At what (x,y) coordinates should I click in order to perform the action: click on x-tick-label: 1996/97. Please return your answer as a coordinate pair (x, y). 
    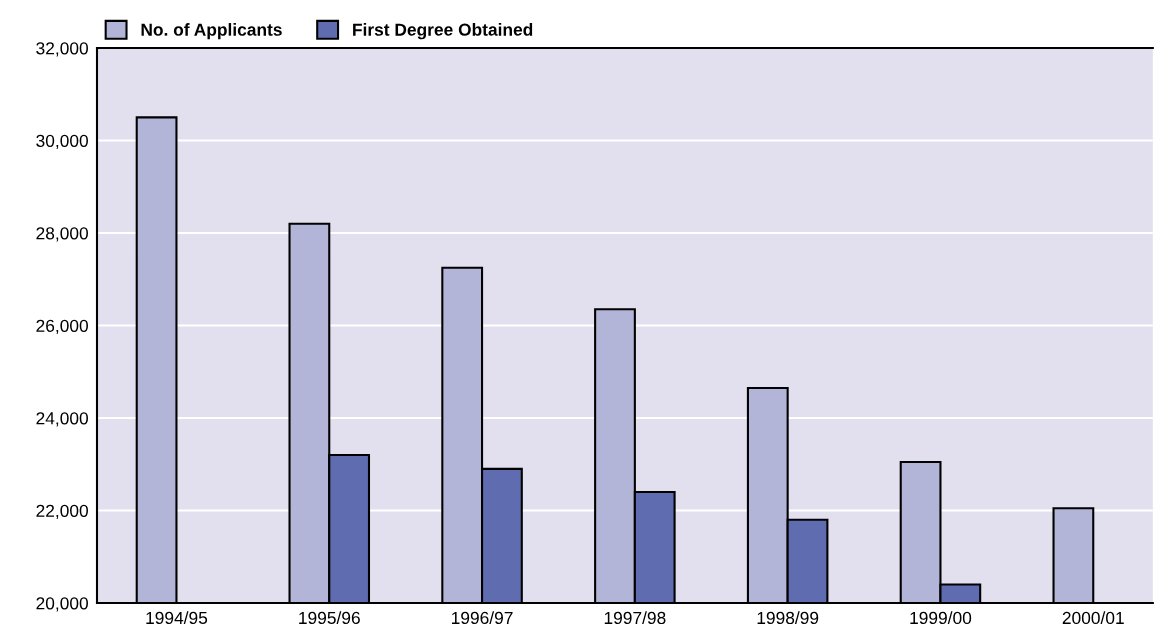
    Looking at the image, I should click on (482, 618).